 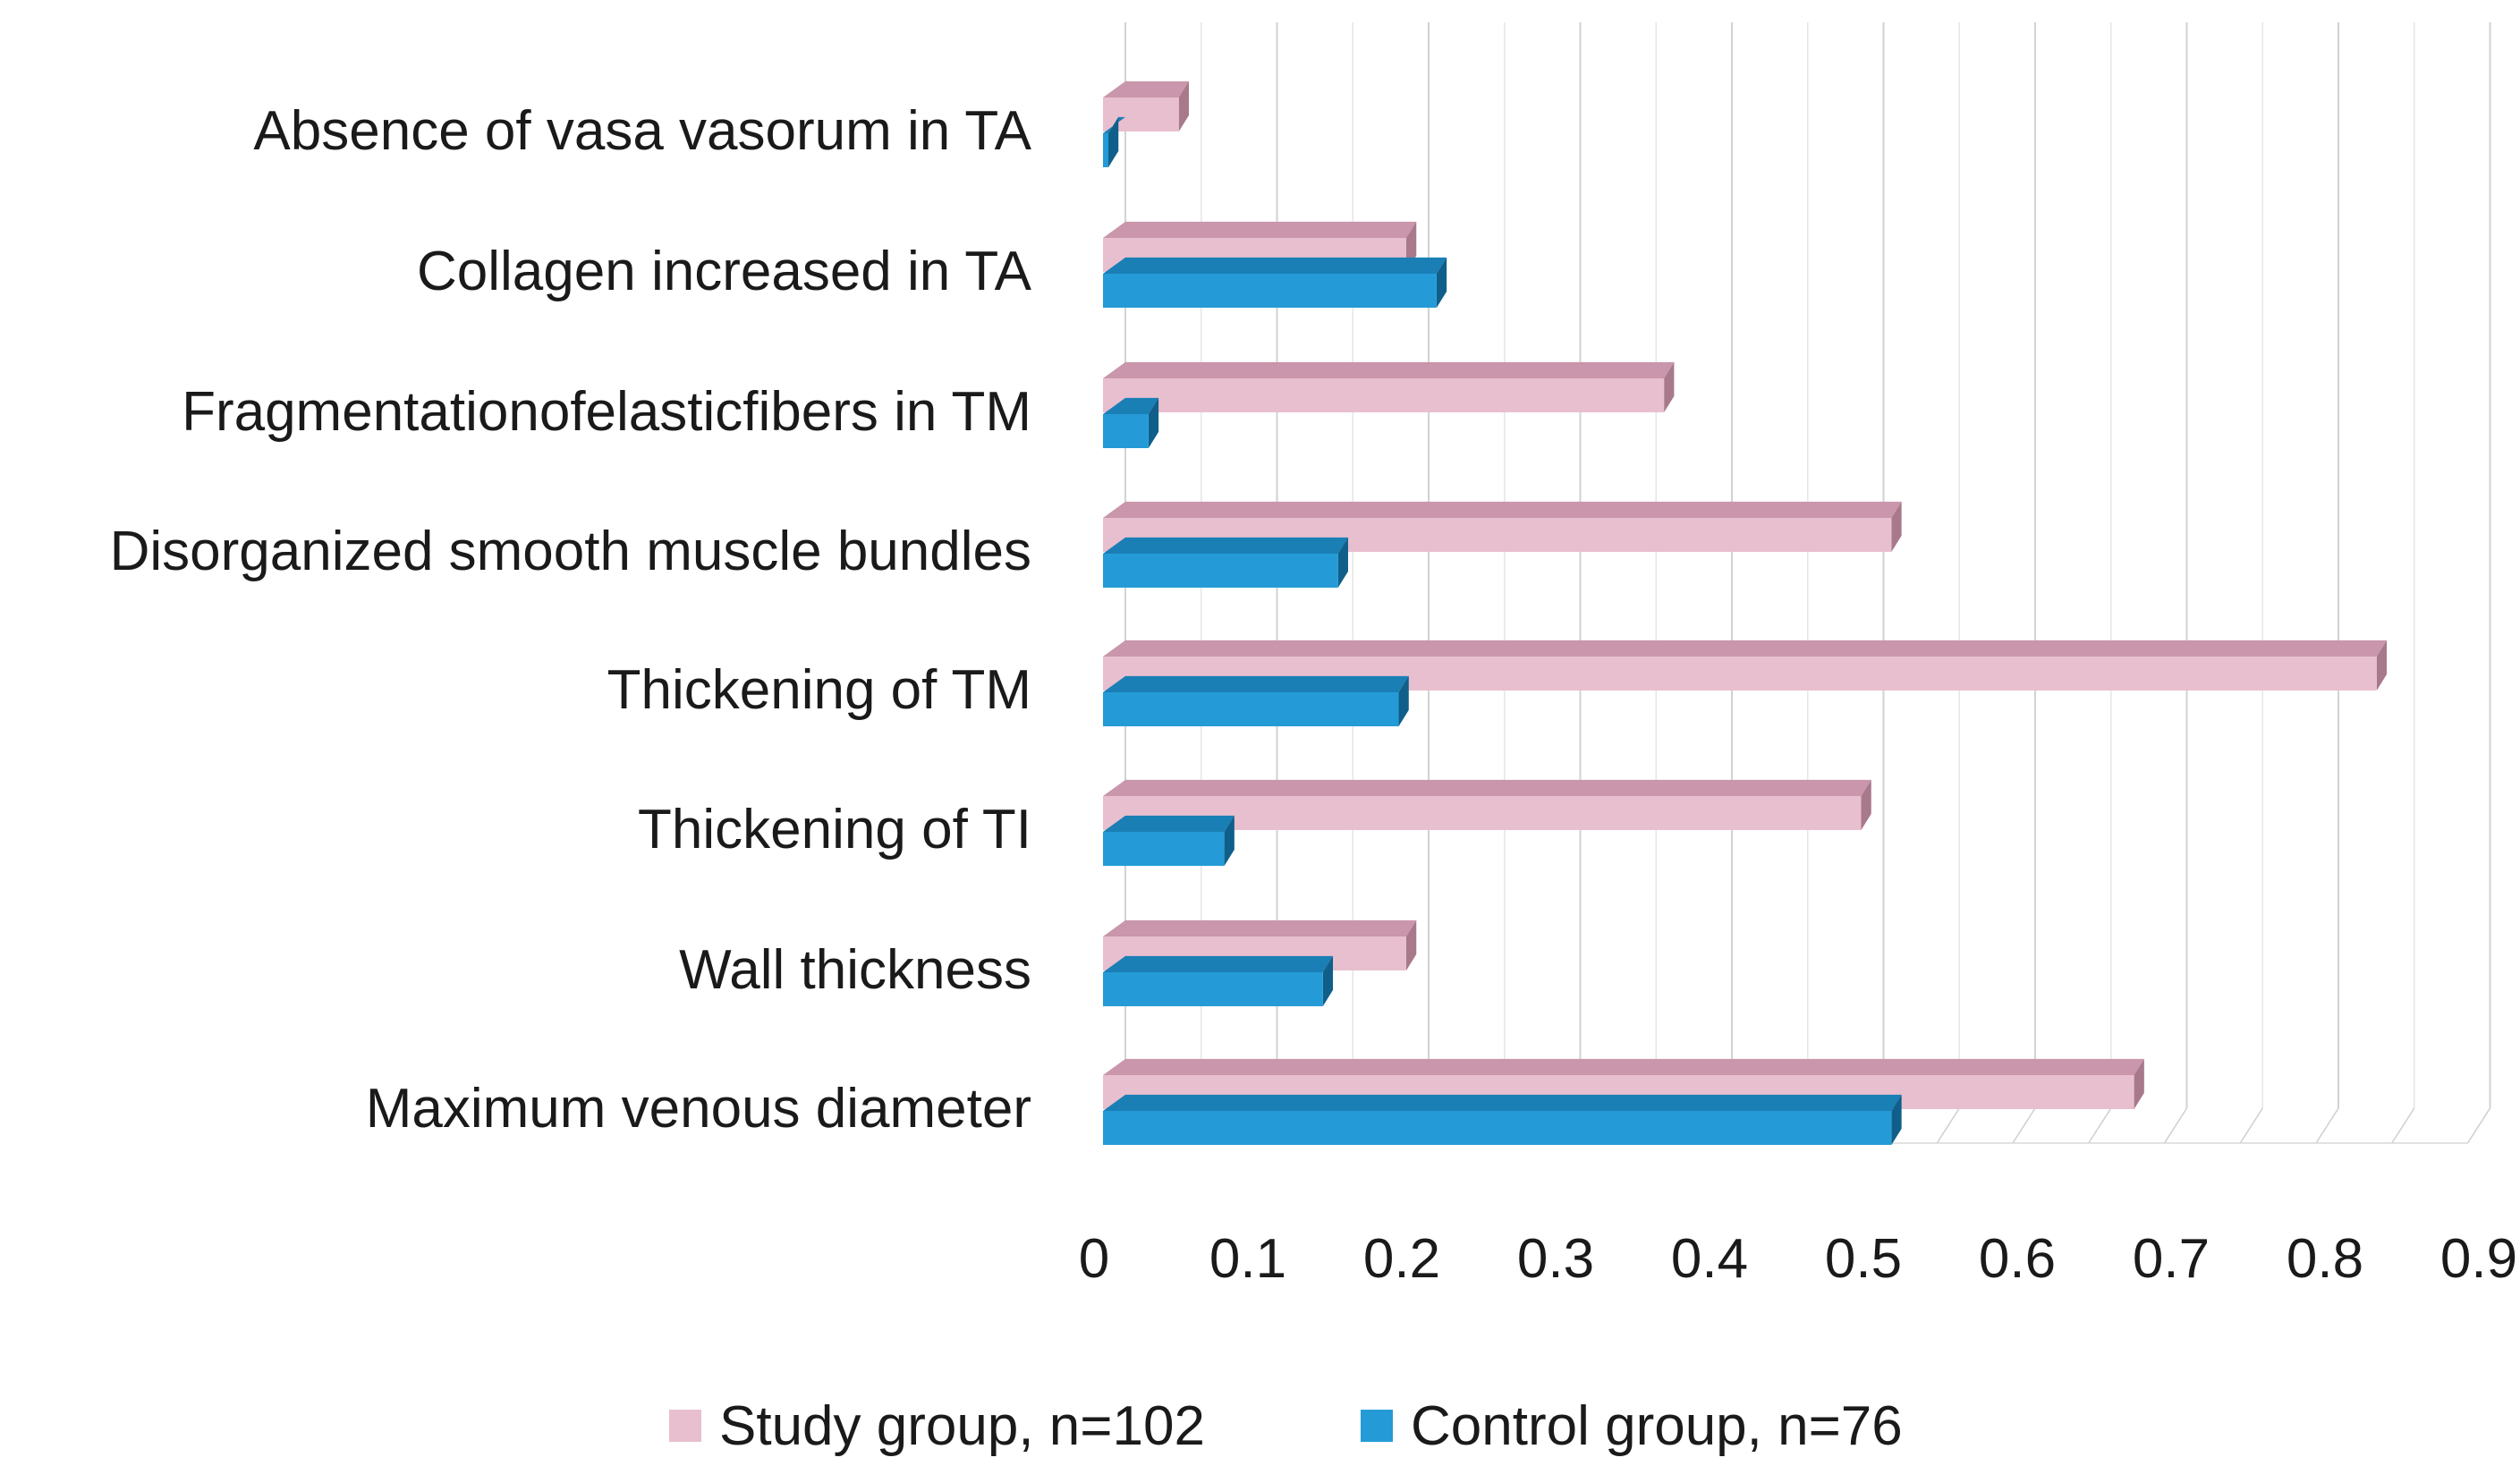 What do you see at coordinates (698, 1109) in the screenshot?
I see `category-label: Maximum venous diameter` at bounding box center [698, 1109].